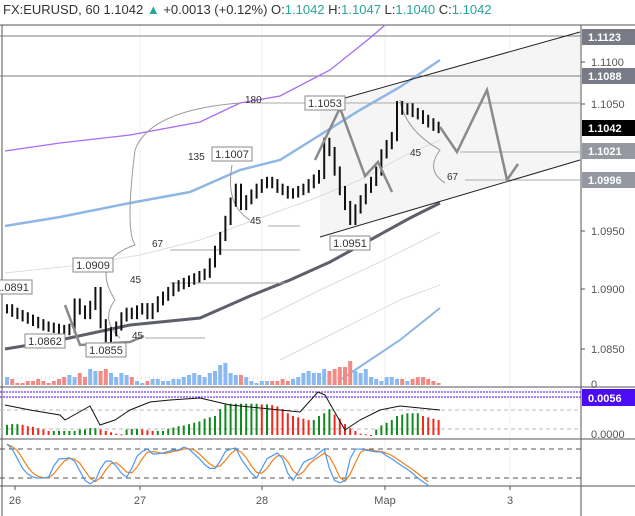 The image size is (635, 516). Describe the element at coordinates (608, 290) in the screenshot. I see `y-tick-label: 1.0900` at that location.